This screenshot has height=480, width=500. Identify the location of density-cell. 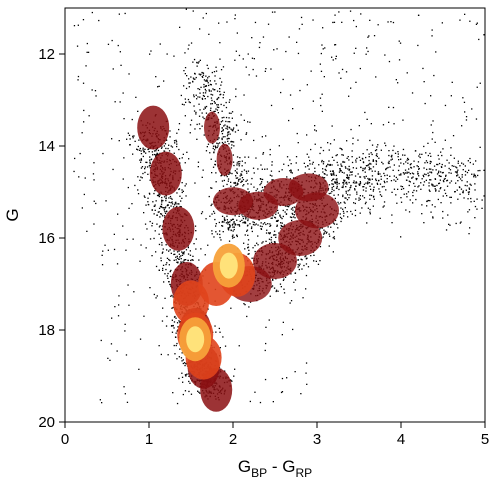
(224, 159).